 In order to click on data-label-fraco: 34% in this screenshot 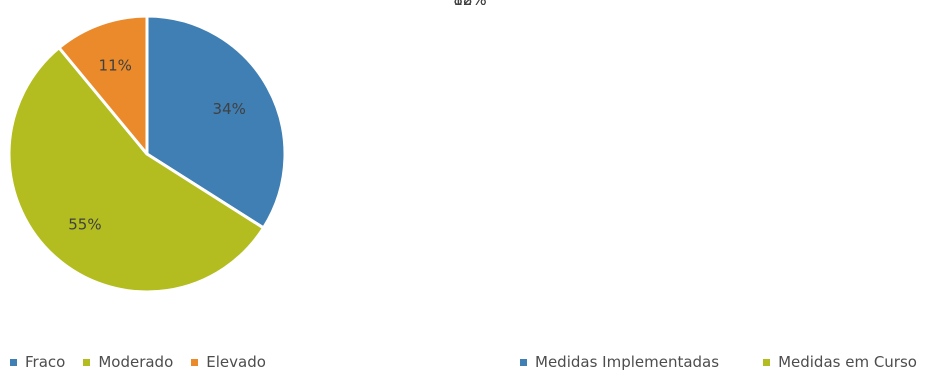, I will do `click(229, 109)`.